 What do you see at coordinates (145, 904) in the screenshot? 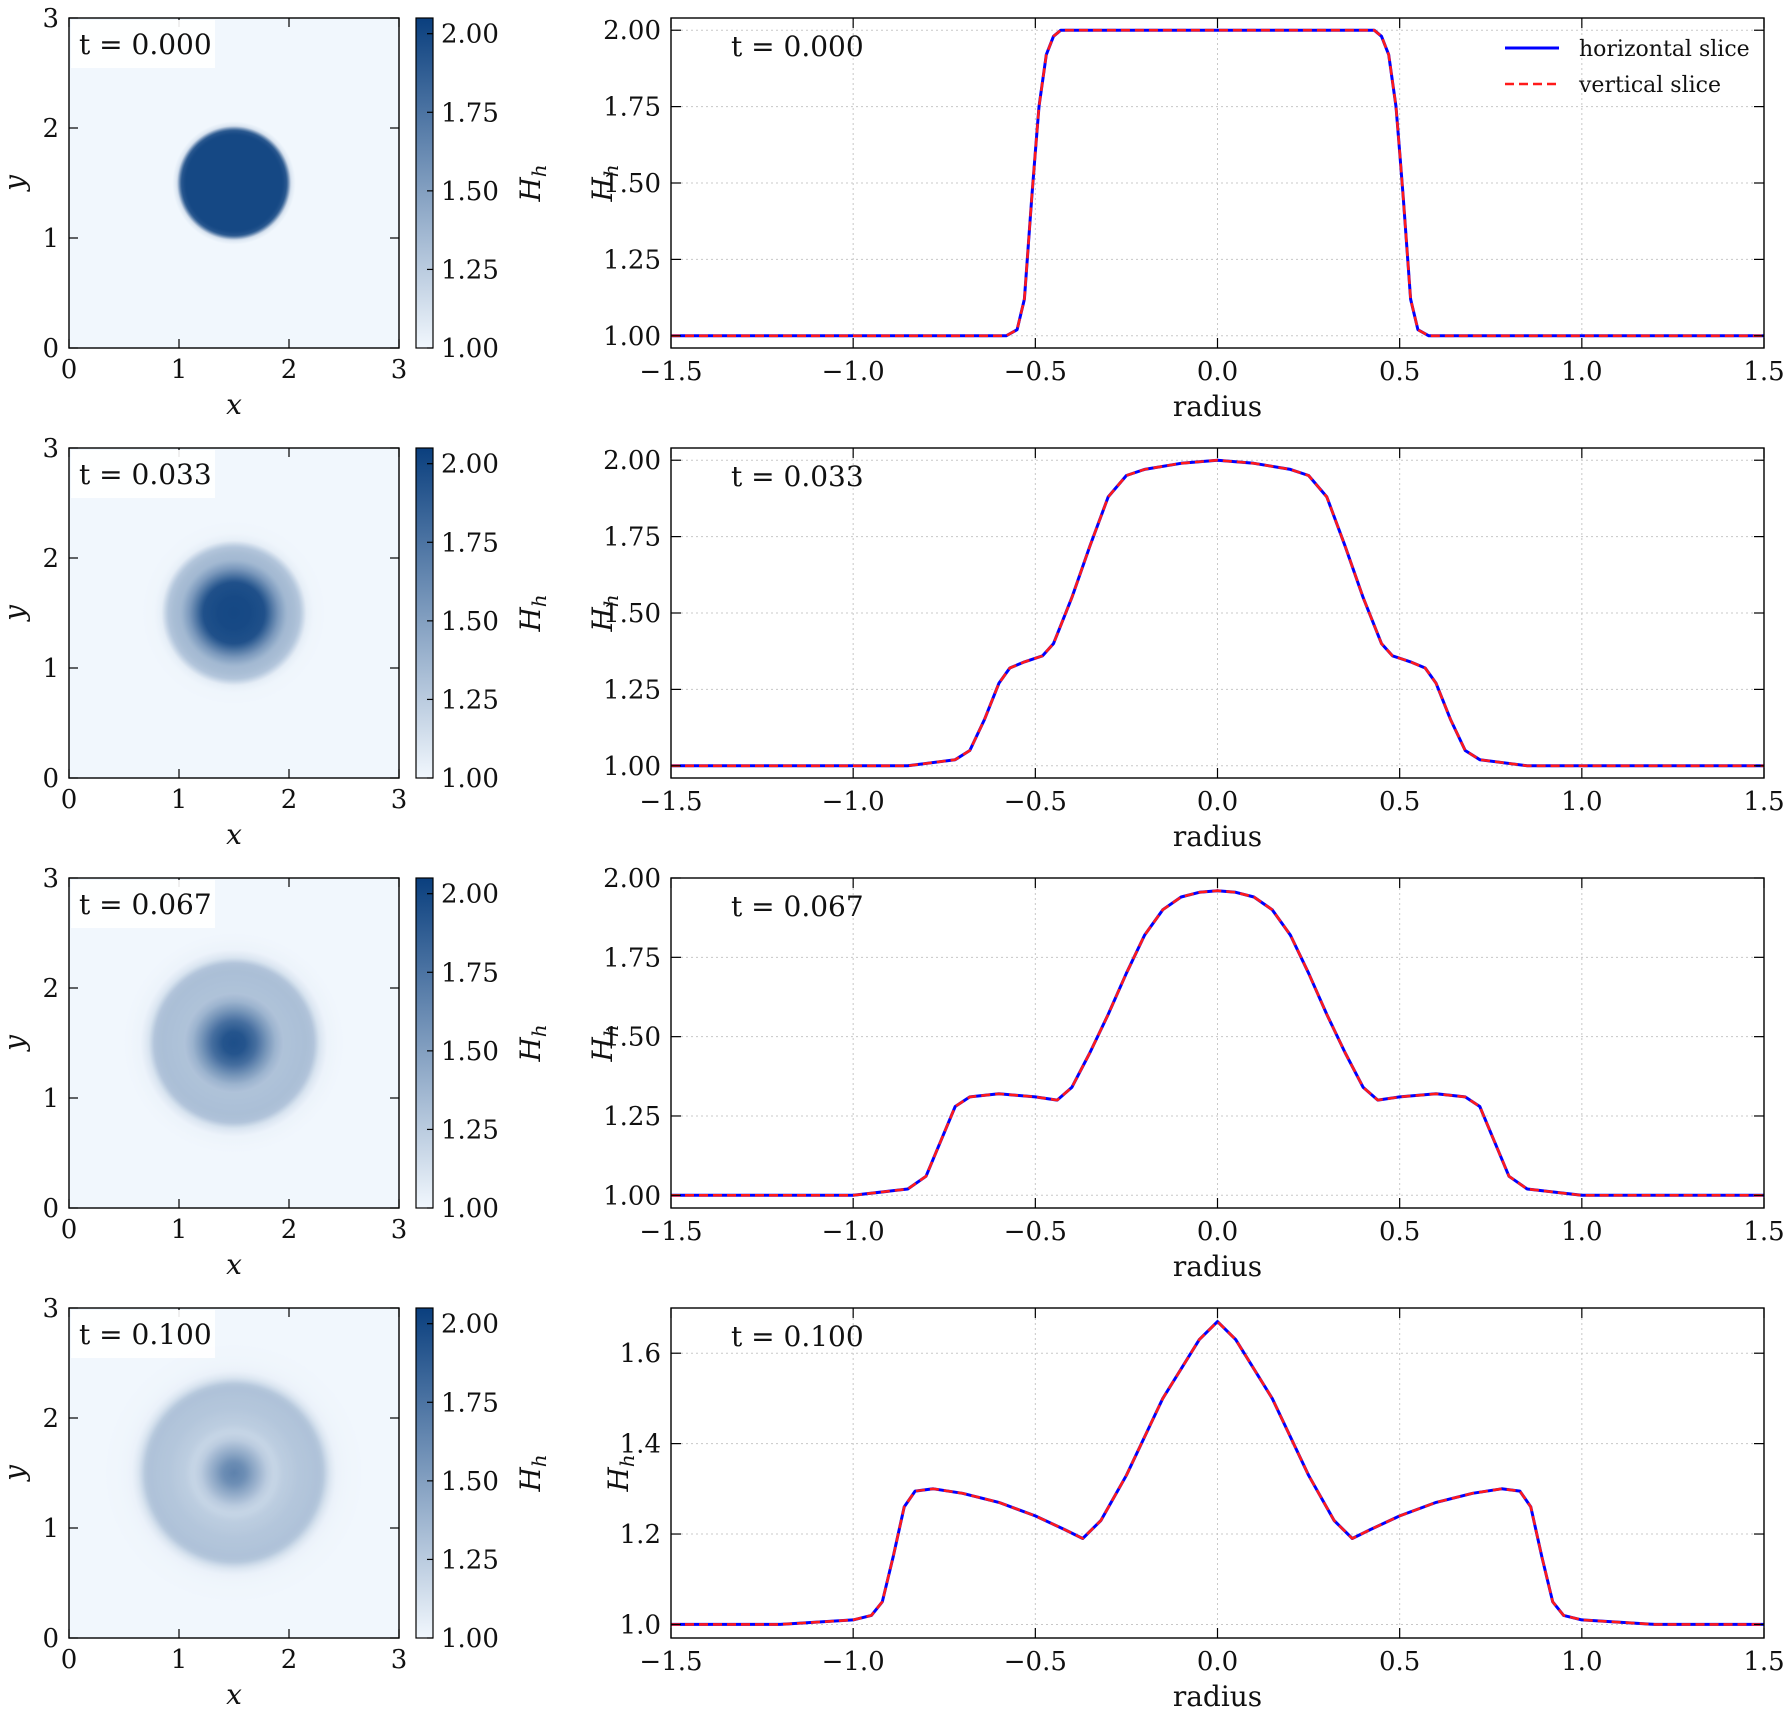
I see `time-label: t = 0.067` at bounding box center [145, 904].